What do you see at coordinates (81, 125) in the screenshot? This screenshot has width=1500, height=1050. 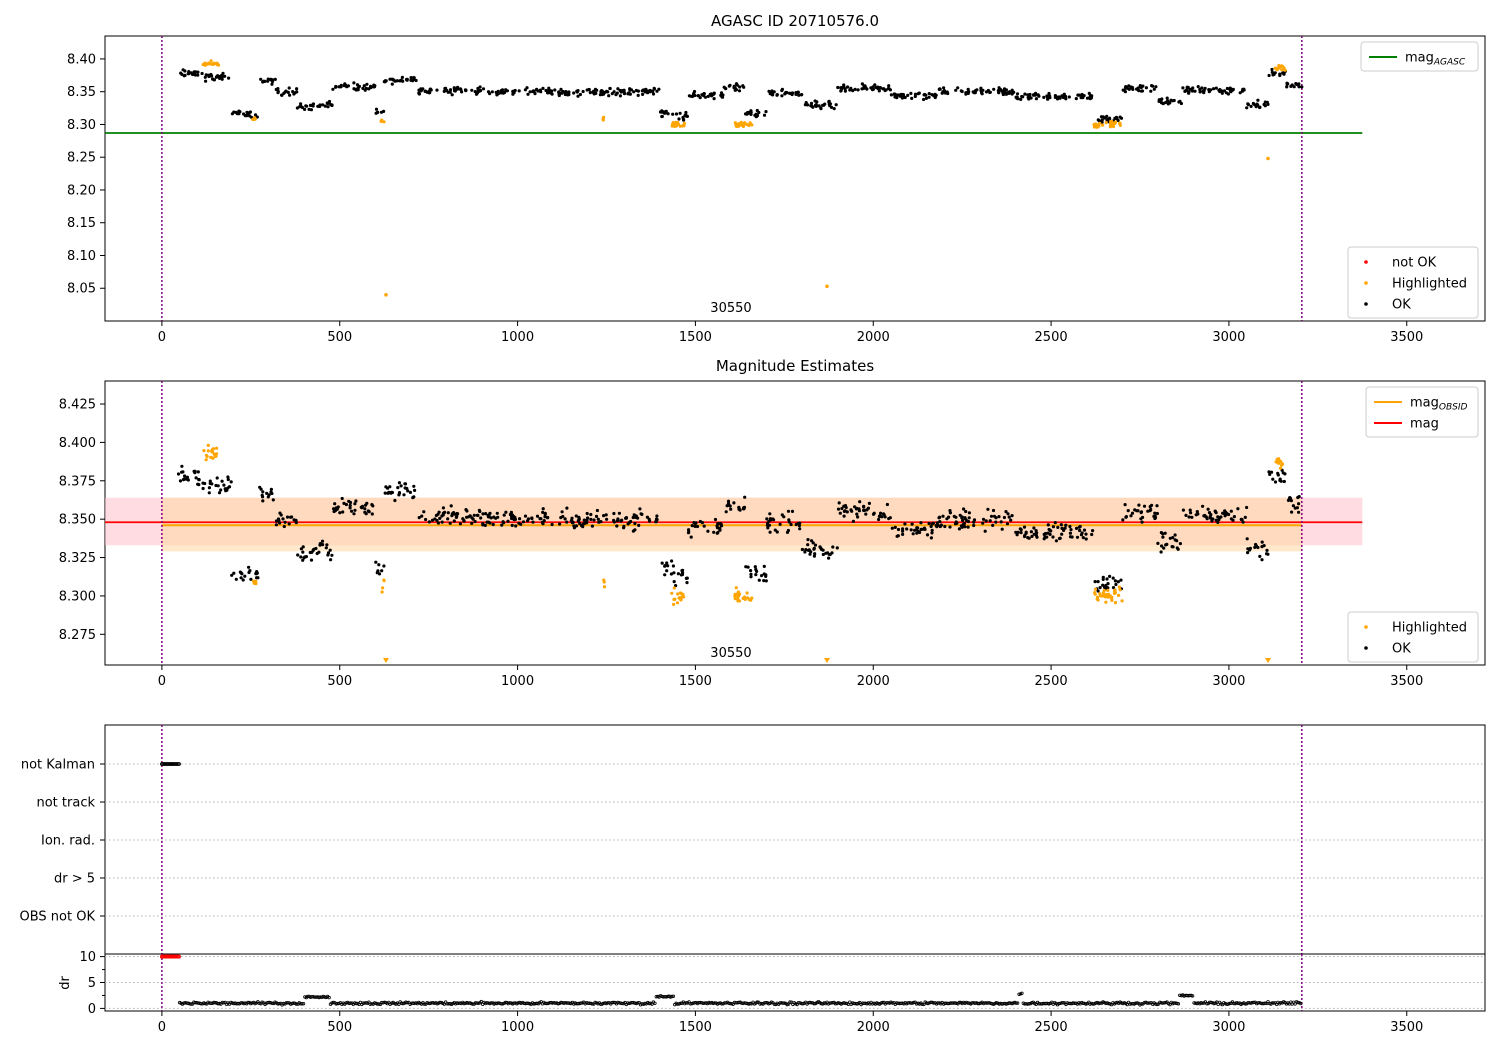 I see `y-tick-label: 8.30` at bounding box center [81, 125].